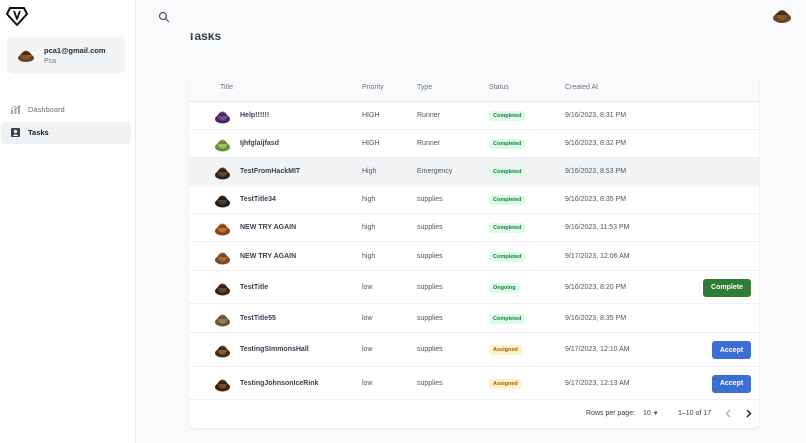 The height and width of the screenshot is (443, 806). I want to click on chevron-right-icon, so click(748, 413).